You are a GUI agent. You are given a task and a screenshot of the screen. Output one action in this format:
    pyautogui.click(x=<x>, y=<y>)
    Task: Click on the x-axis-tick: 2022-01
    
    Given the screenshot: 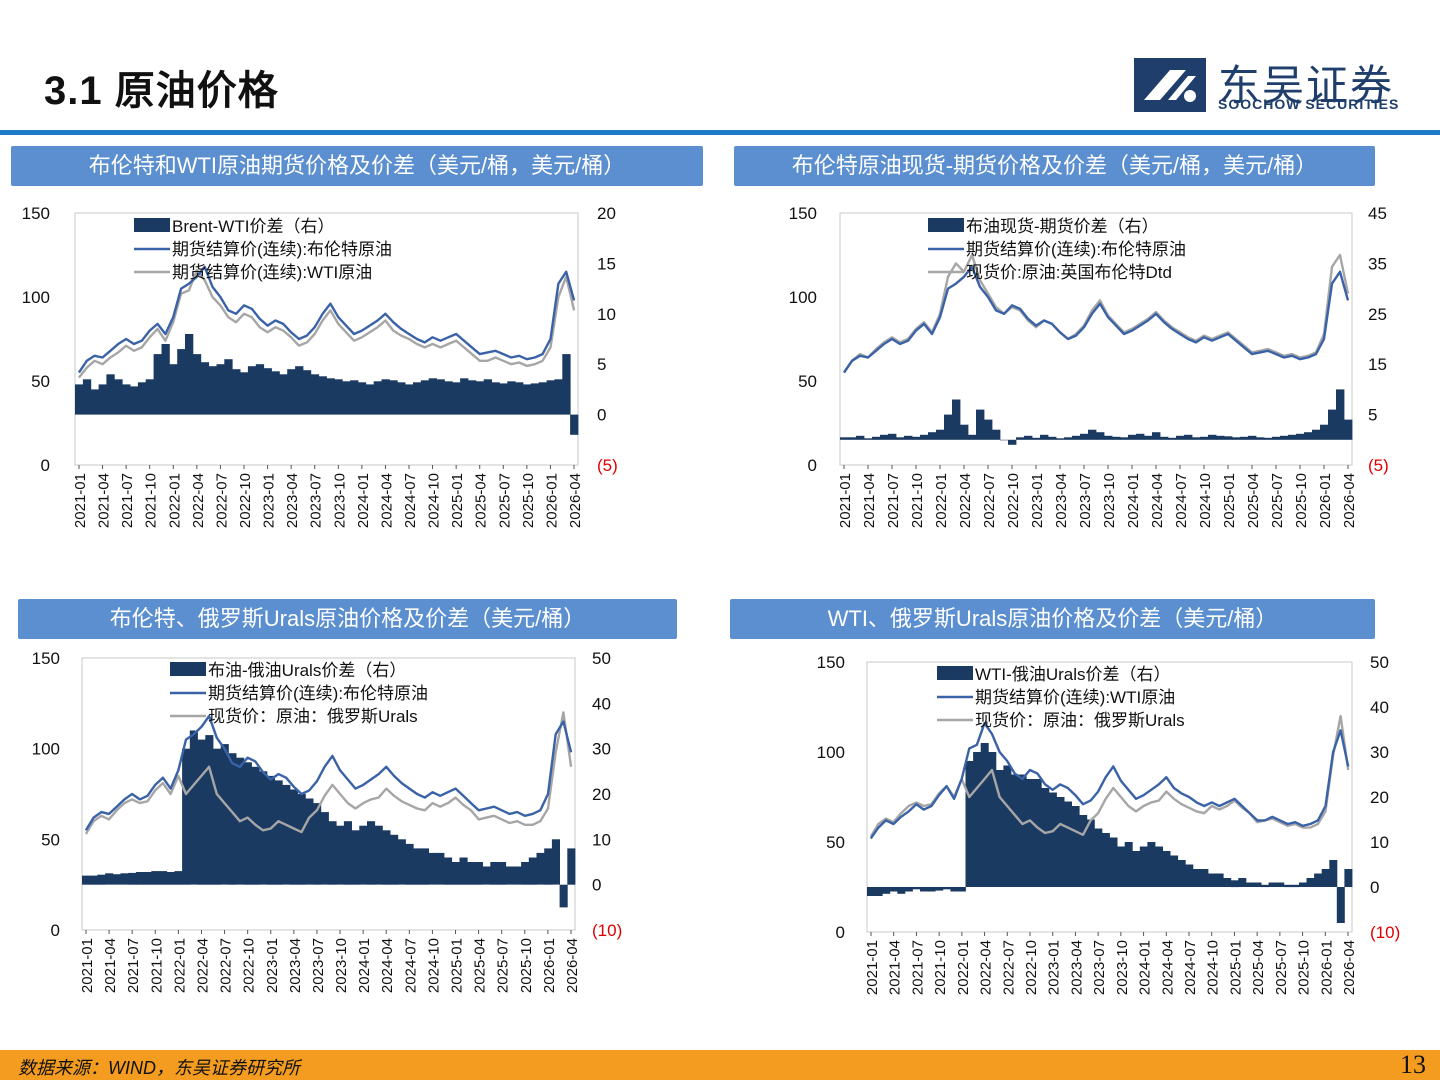 What is the action you would take?
    pyautogui.click(x=174, y=500)
    